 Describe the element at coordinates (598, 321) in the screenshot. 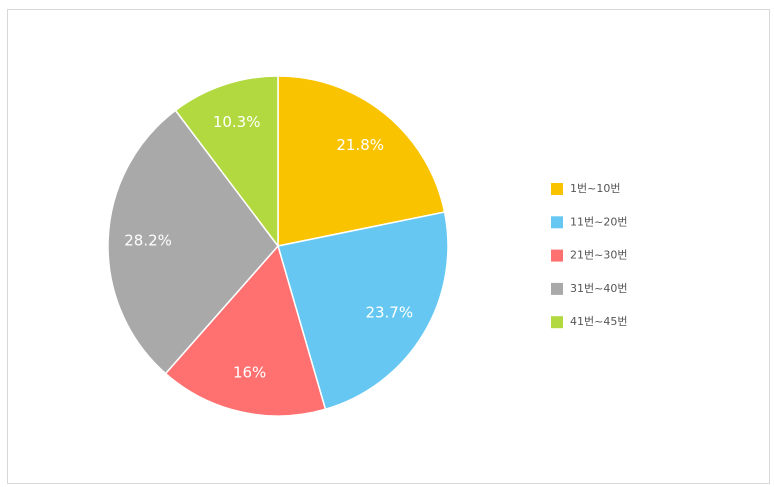

I see `legend-label: 41번~45번` at that location.